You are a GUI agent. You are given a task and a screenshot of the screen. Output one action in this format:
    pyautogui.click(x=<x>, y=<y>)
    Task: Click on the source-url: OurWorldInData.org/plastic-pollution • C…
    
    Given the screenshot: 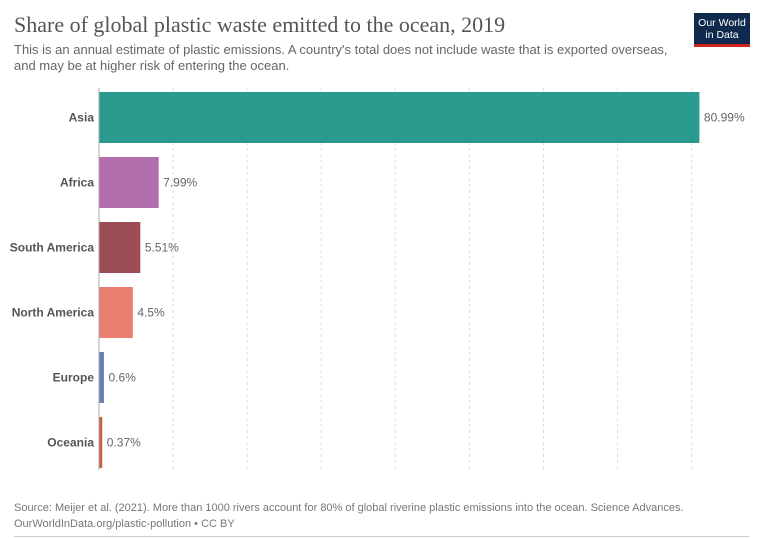 What is the action you would take?
    pyautogui.click(x=124, y=524)
    